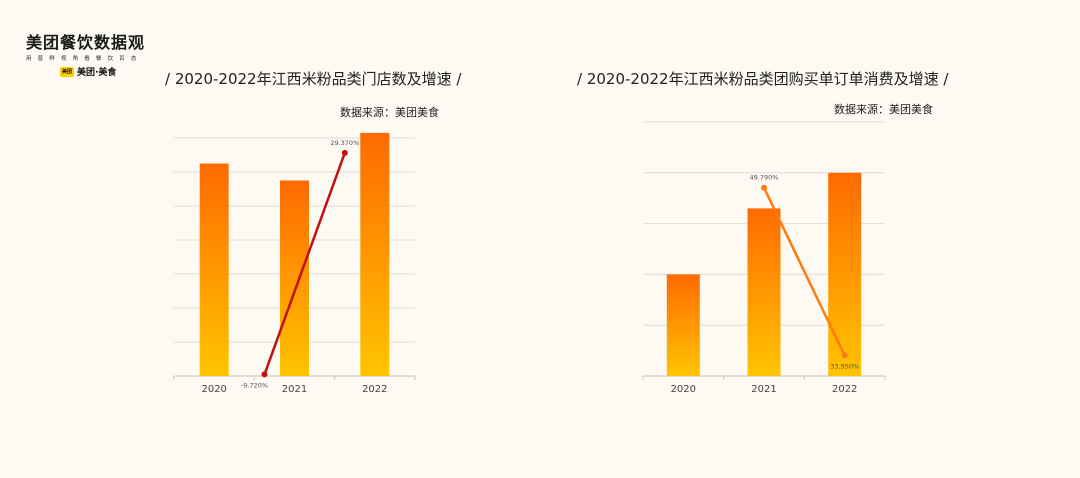  I want to click on growth-data-label: -9.720%, so click(254, 385).